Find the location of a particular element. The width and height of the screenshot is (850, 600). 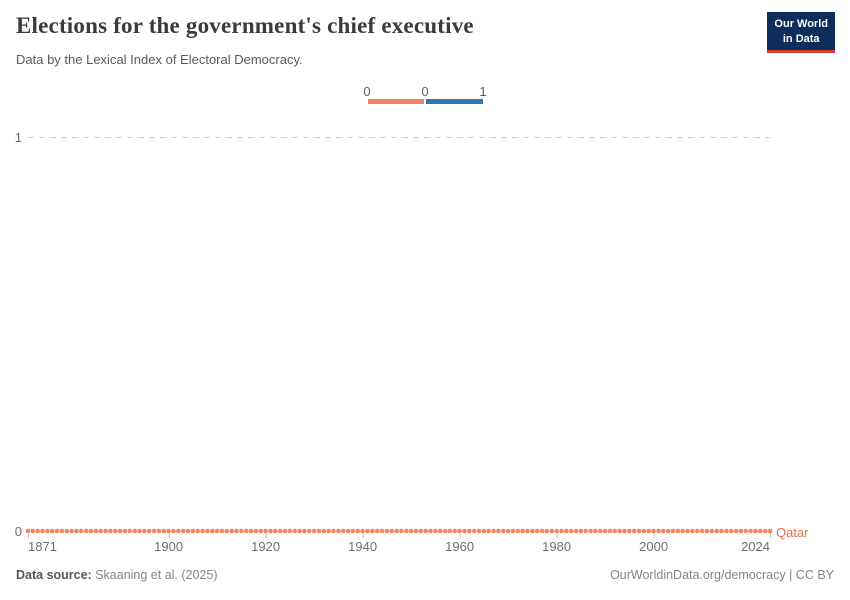

data-source: Data source: Skaaning et al. (2025) is located at coordinates (117, 575).